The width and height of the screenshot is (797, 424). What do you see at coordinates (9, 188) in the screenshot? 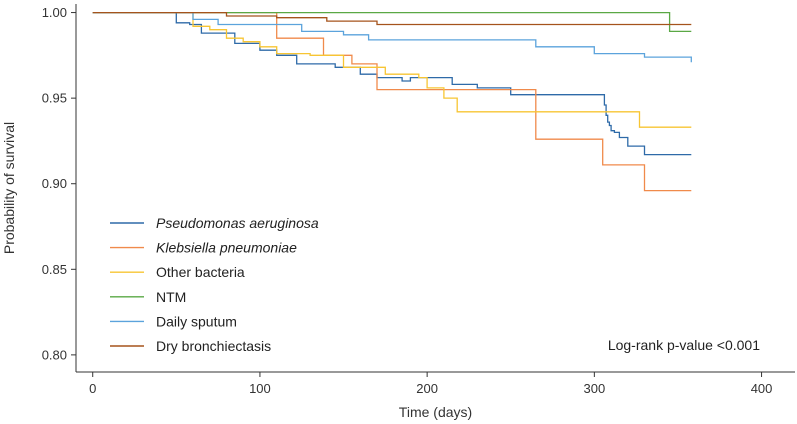
I see `y-axis-title: Probability of survival` at bounding box center [9, 188].